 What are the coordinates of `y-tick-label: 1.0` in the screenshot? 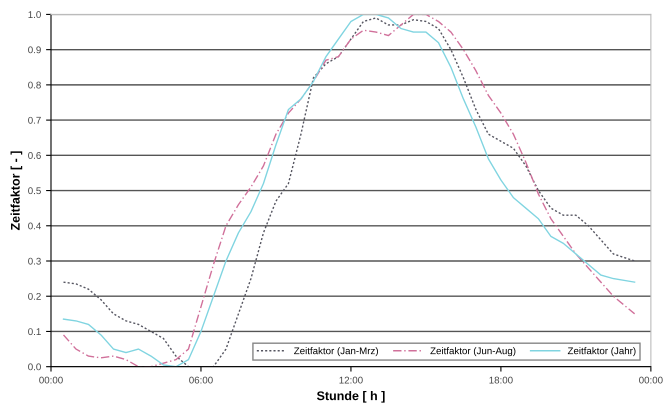 It's located at (34, 14).